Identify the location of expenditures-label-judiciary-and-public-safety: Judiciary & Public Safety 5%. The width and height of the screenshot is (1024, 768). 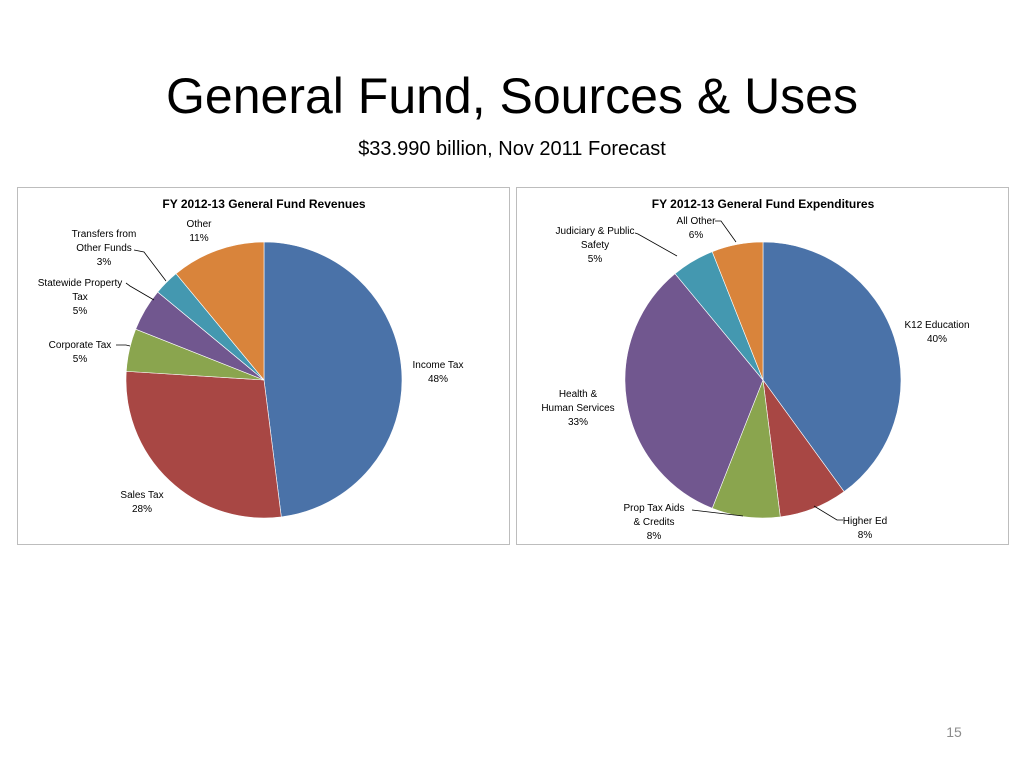
(595, 245).